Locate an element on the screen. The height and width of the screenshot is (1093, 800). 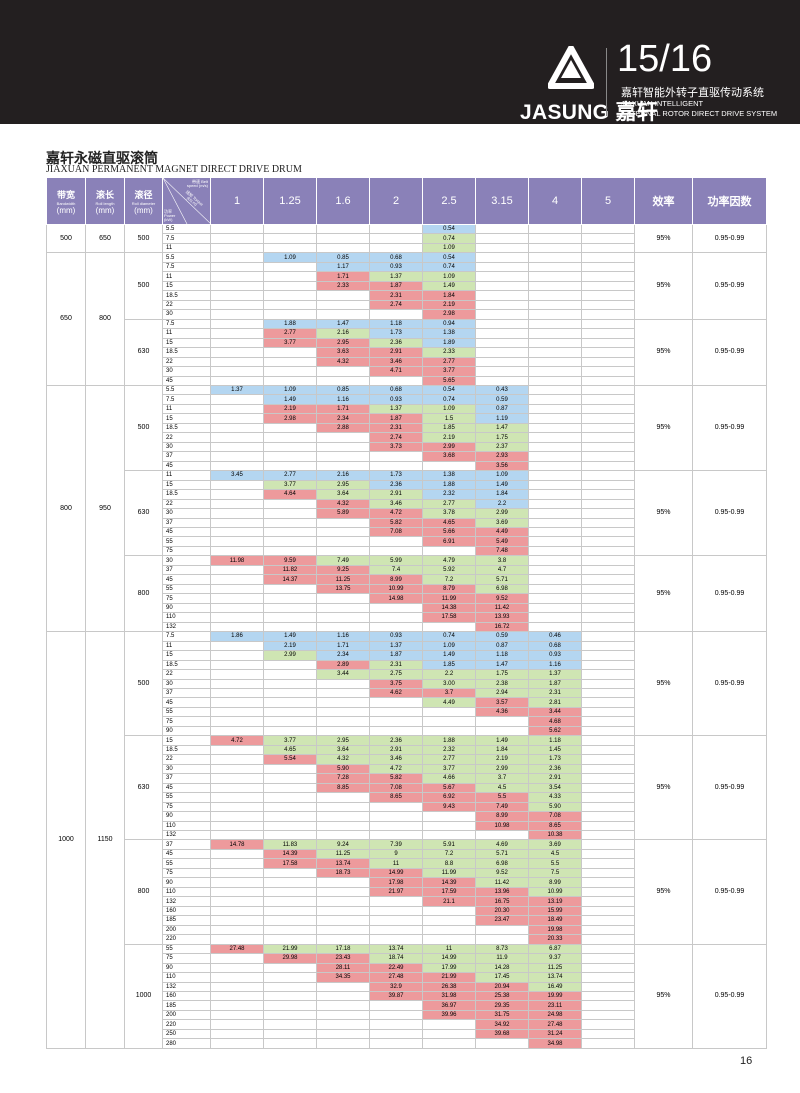
bandwidth-header-cn: 带宽 is located at coordinates (65, 194).